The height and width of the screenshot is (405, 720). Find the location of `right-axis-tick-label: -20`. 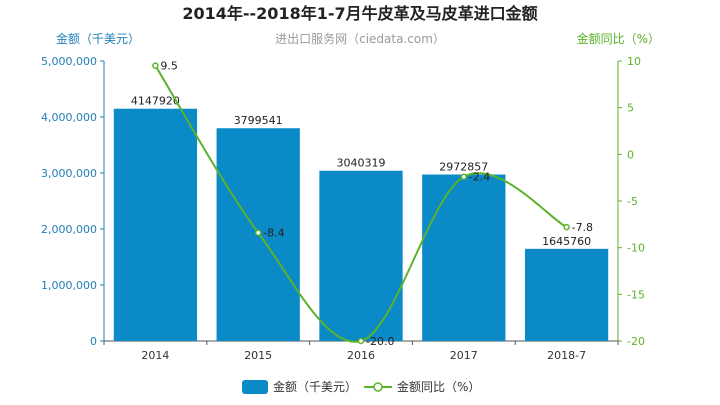

right-axis-tick-label: -20 is located at coordinates (636, 341).